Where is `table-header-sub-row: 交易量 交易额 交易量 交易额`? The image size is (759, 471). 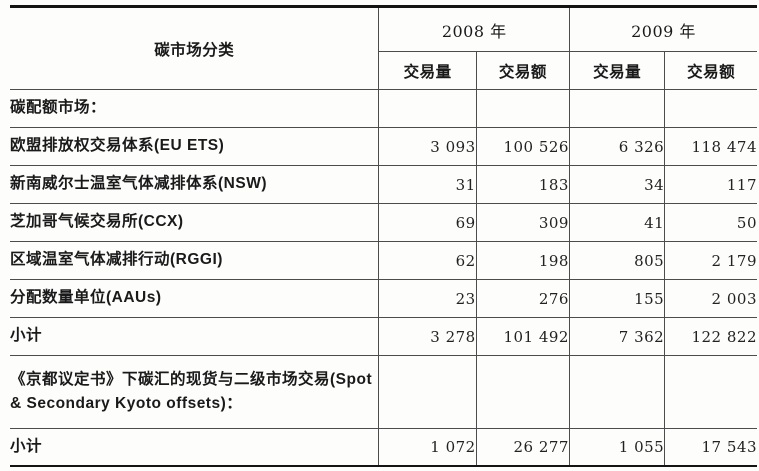 table-header-sub-row: 交易量 交易额 交易量 交易额 is located at coordinates (384, 70).